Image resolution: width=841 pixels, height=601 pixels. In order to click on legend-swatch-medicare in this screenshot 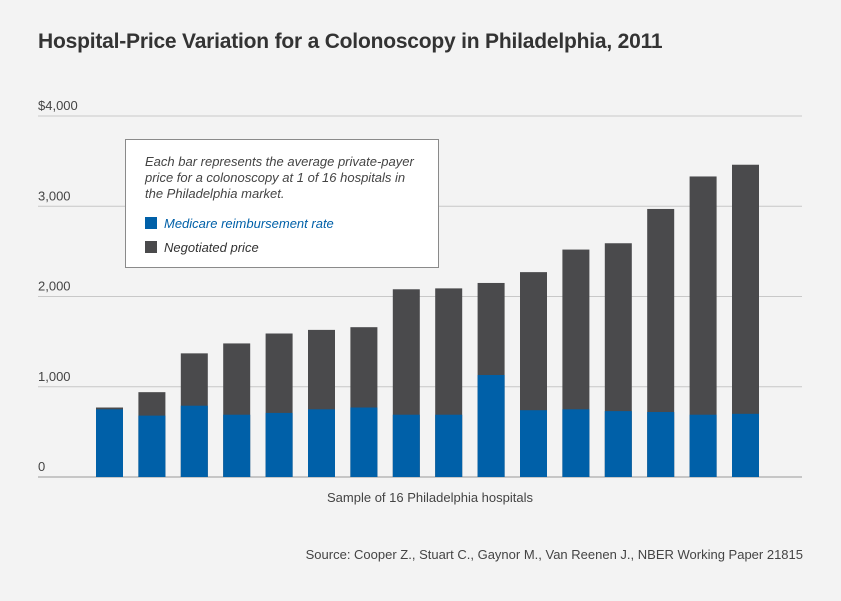, I will do `click(151, 223)`.